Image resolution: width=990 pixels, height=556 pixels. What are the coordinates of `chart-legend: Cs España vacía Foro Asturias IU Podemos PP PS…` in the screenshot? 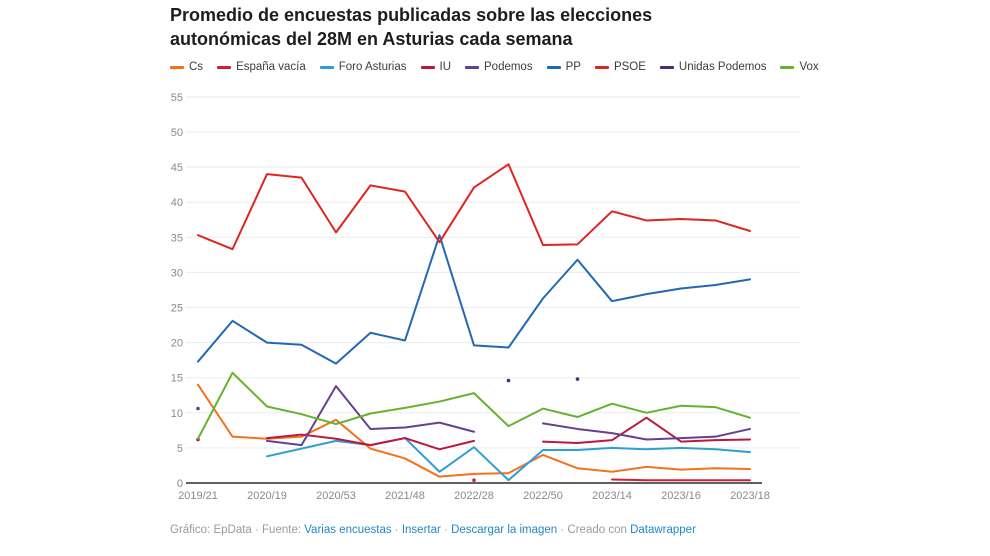 It's located at (494, 67).